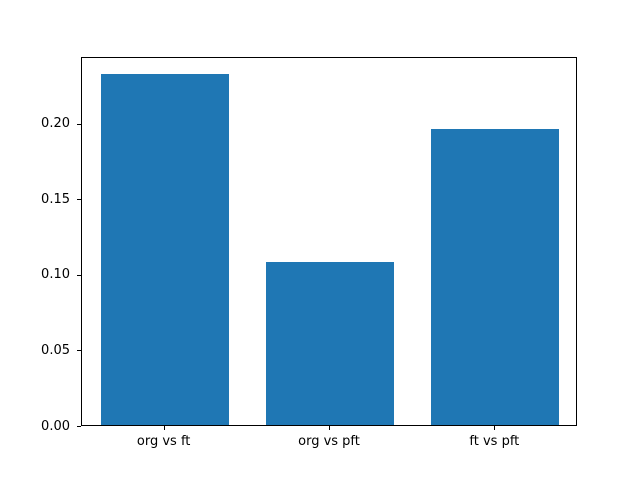 The height and width of the screenshot is (480, 640). What do you see at coordinates (55, 350) in the screenshot?
I see `y-tick-label: 0.05` at bounding box center [55, 350].